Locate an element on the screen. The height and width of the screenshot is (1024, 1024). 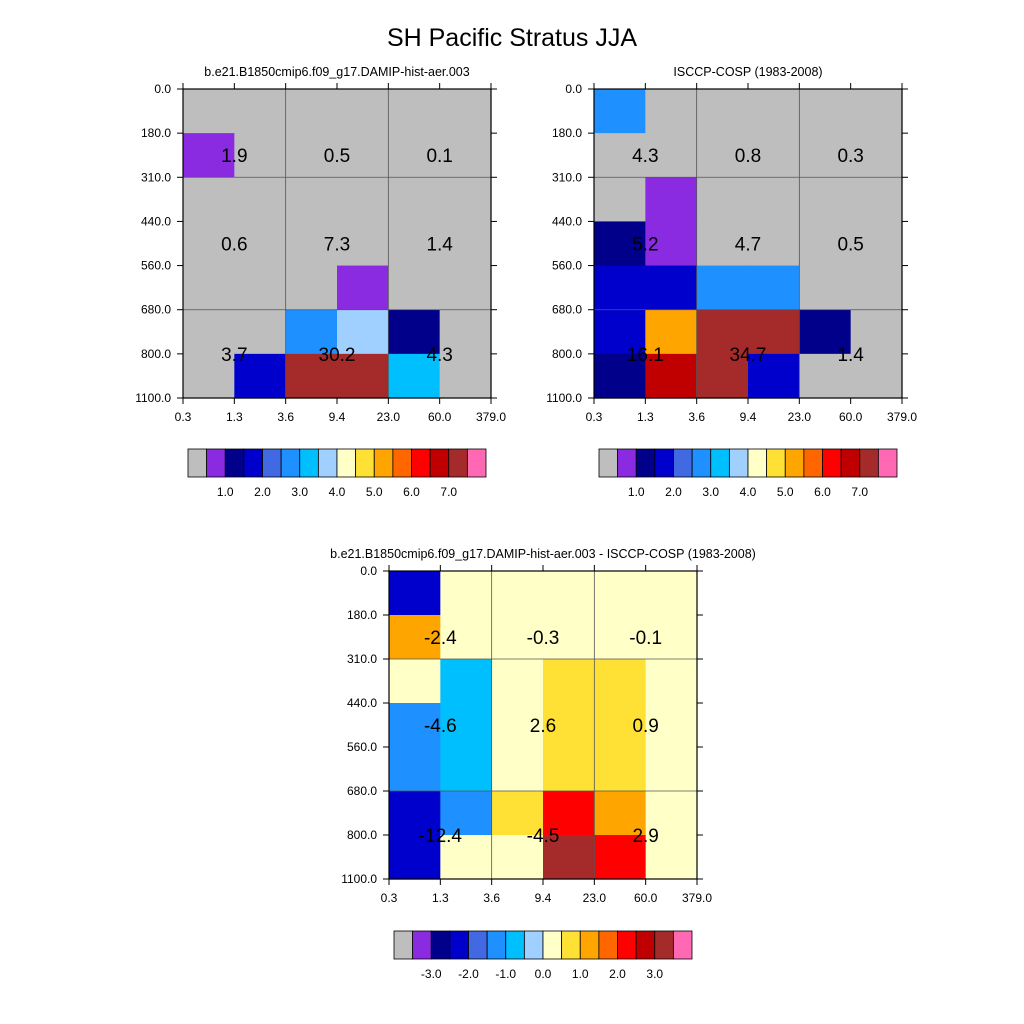
colorbar-difference: -3.0 -2.0 -1.0 0.0 1.0 2.0 3.0 is located at coordinates (543, 955).